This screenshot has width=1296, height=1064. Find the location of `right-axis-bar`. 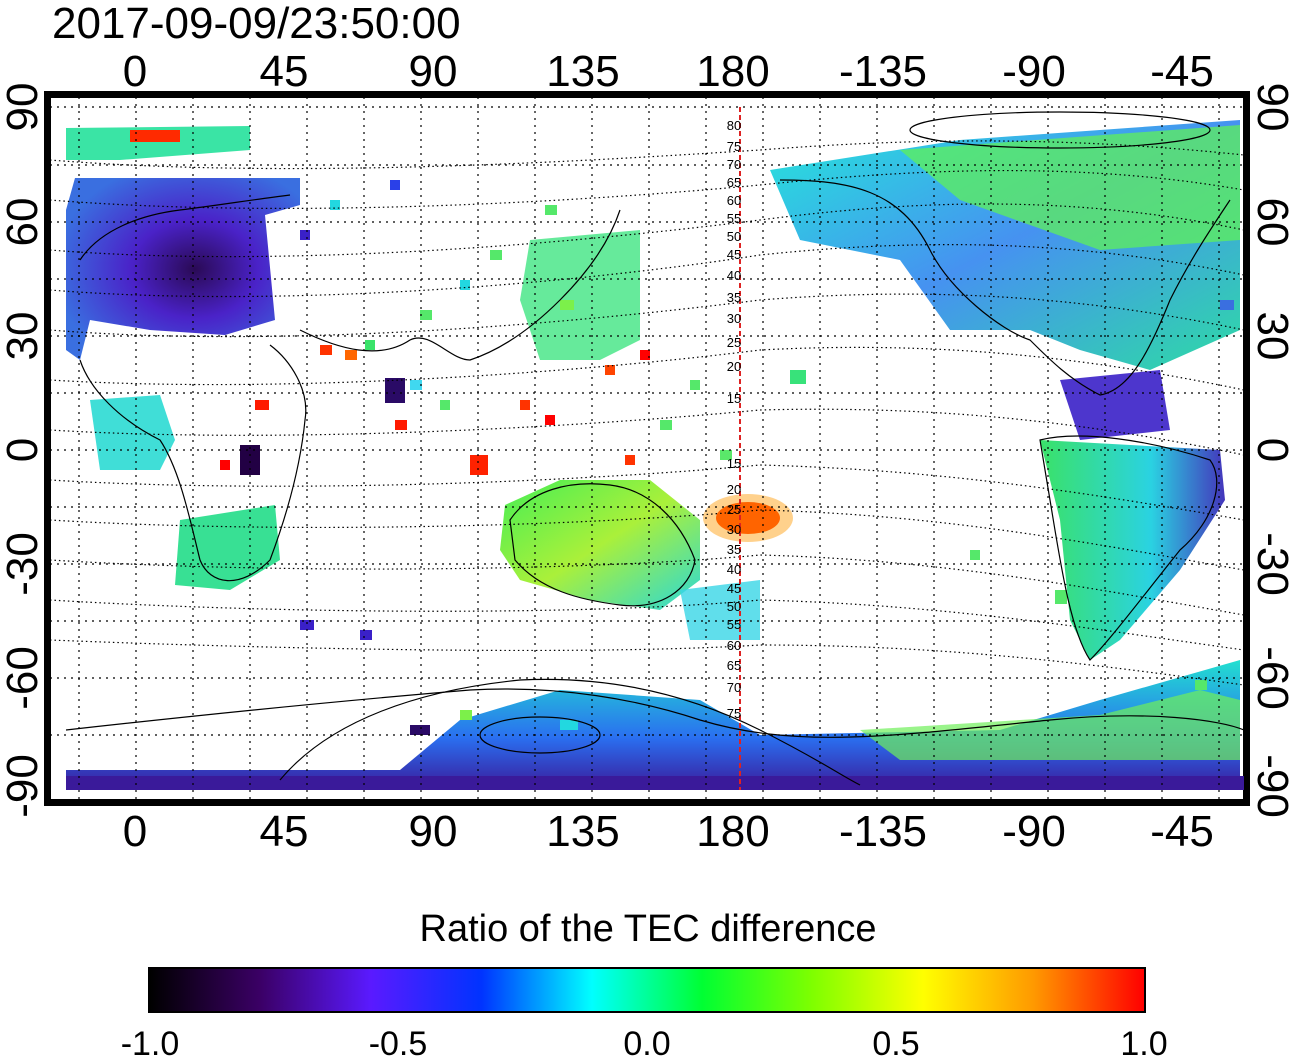

right-axis-bar is located at coordinates (1247, 448).